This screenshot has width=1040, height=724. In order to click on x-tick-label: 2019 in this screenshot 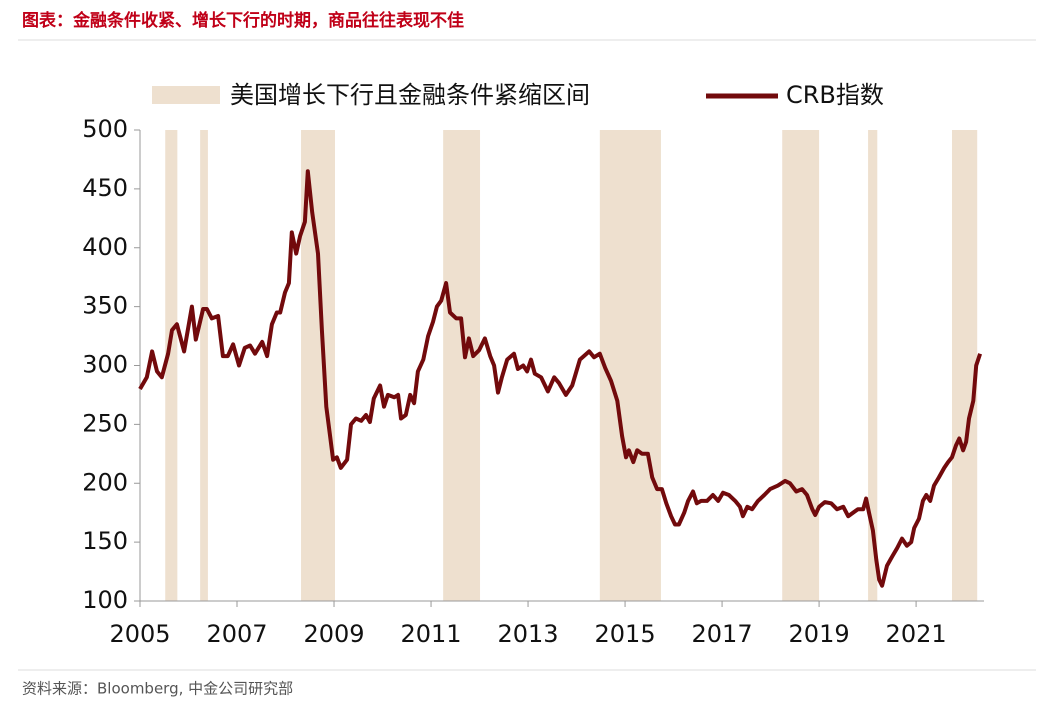, I will do `click(819, 634)`.